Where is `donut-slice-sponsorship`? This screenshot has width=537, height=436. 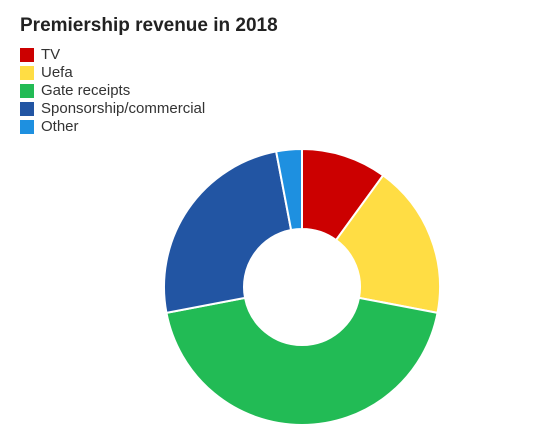 donut-slice-sponsorship is located at coordinates (228, 232).